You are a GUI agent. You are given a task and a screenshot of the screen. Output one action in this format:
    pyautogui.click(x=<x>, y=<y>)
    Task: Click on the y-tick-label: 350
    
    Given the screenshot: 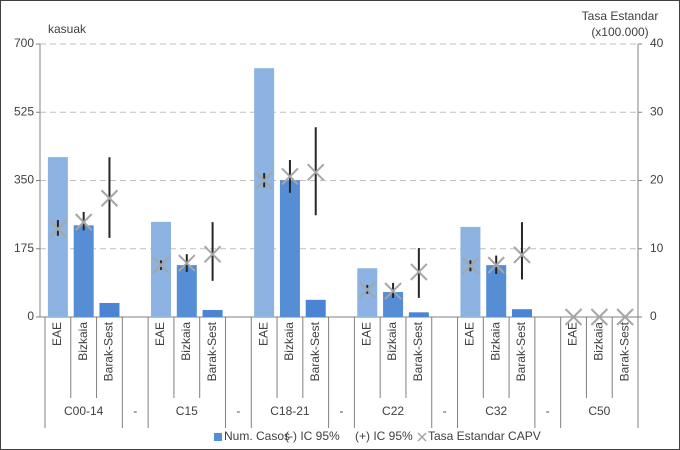 What is the action you would take?
    pyautogui.click(x=24, y=180)
    